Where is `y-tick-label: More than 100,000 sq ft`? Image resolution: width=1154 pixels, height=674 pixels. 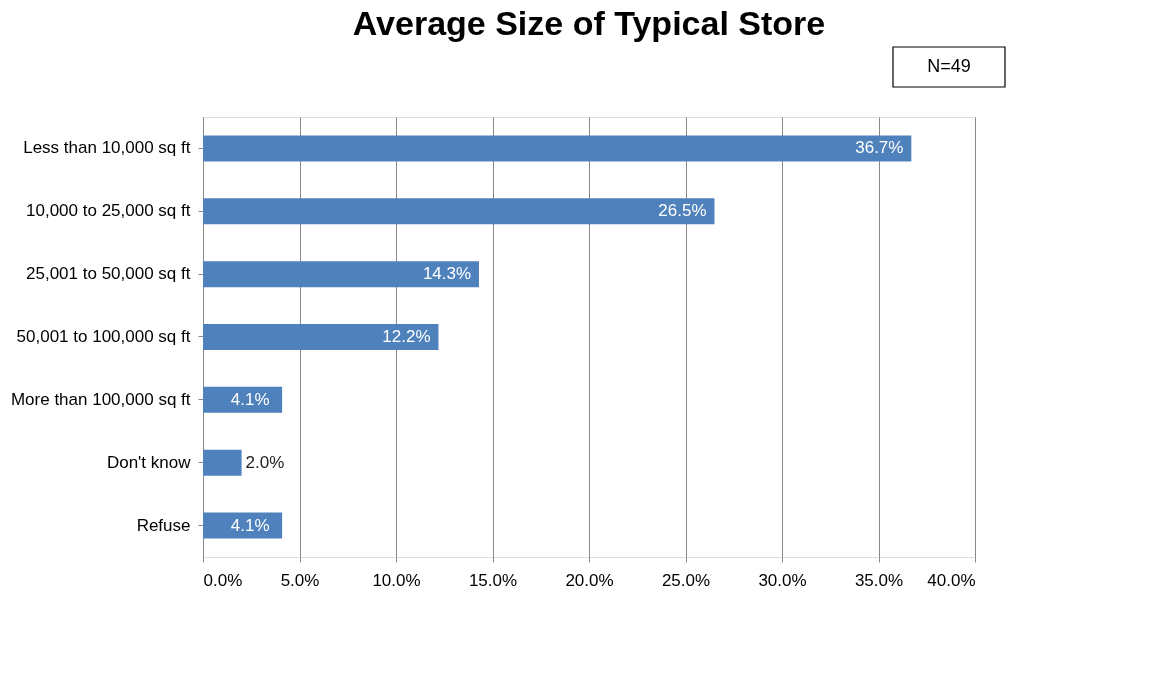
y-tick-label: More than 100,000 sq ft is located at coordinates (100, 399).